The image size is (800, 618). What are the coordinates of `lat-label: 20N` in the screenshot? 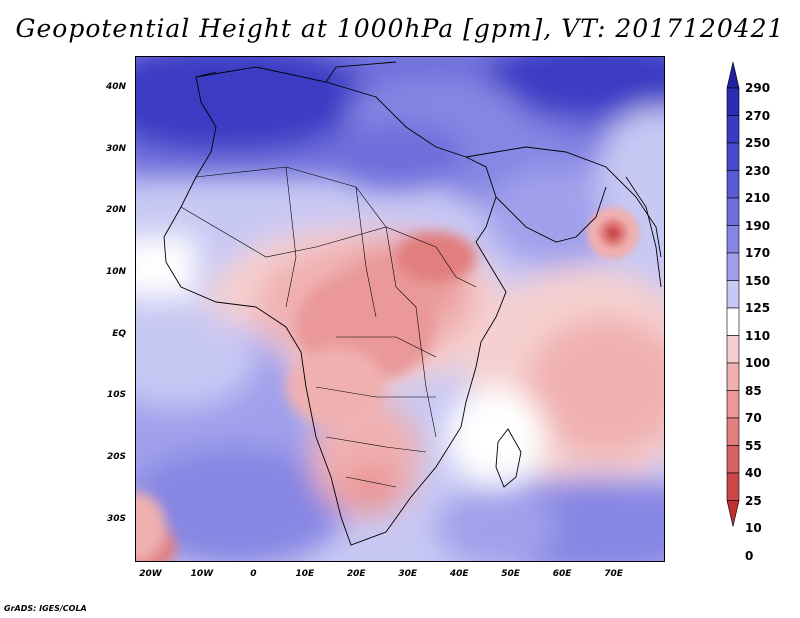 It's located at (115, 210).